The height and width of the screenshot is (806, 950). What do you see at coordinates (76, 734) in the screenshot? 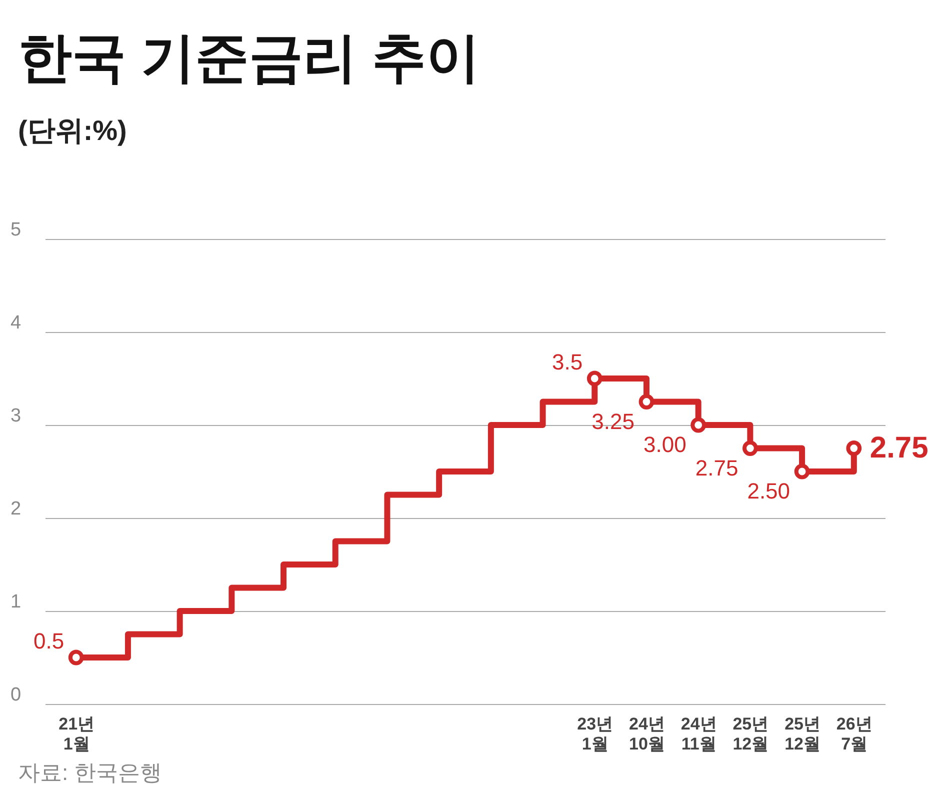
I see `x-tick-label: 21년 1월` at bounding box center [76, 734].